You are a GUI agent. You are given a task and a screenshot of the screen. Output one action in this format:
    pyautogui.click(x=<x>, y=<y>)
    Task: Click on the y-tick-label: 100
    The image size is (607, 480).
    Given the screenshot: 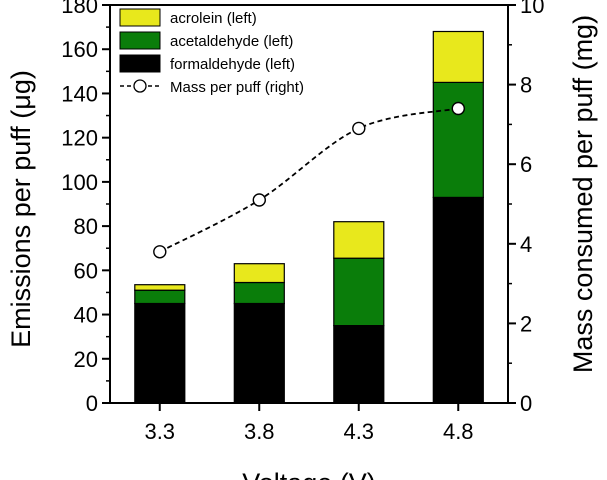 What is the action you would take?
    pyautogui.click(x=79, y=182)
    